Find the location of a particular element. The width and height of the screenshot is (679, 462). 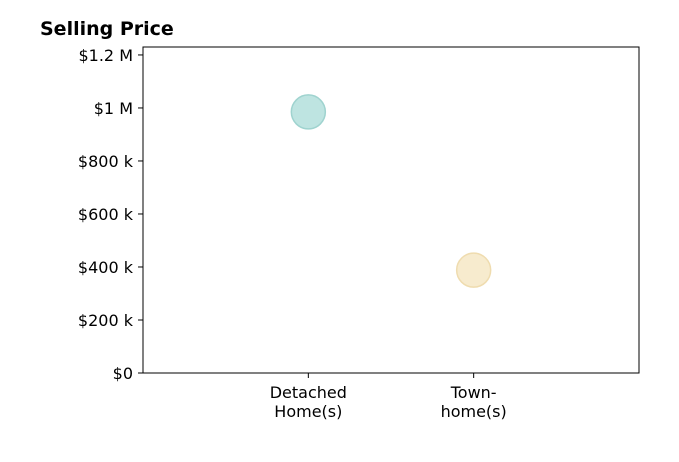

y-tick-label: $200 k is located at coordinates (106, 320).